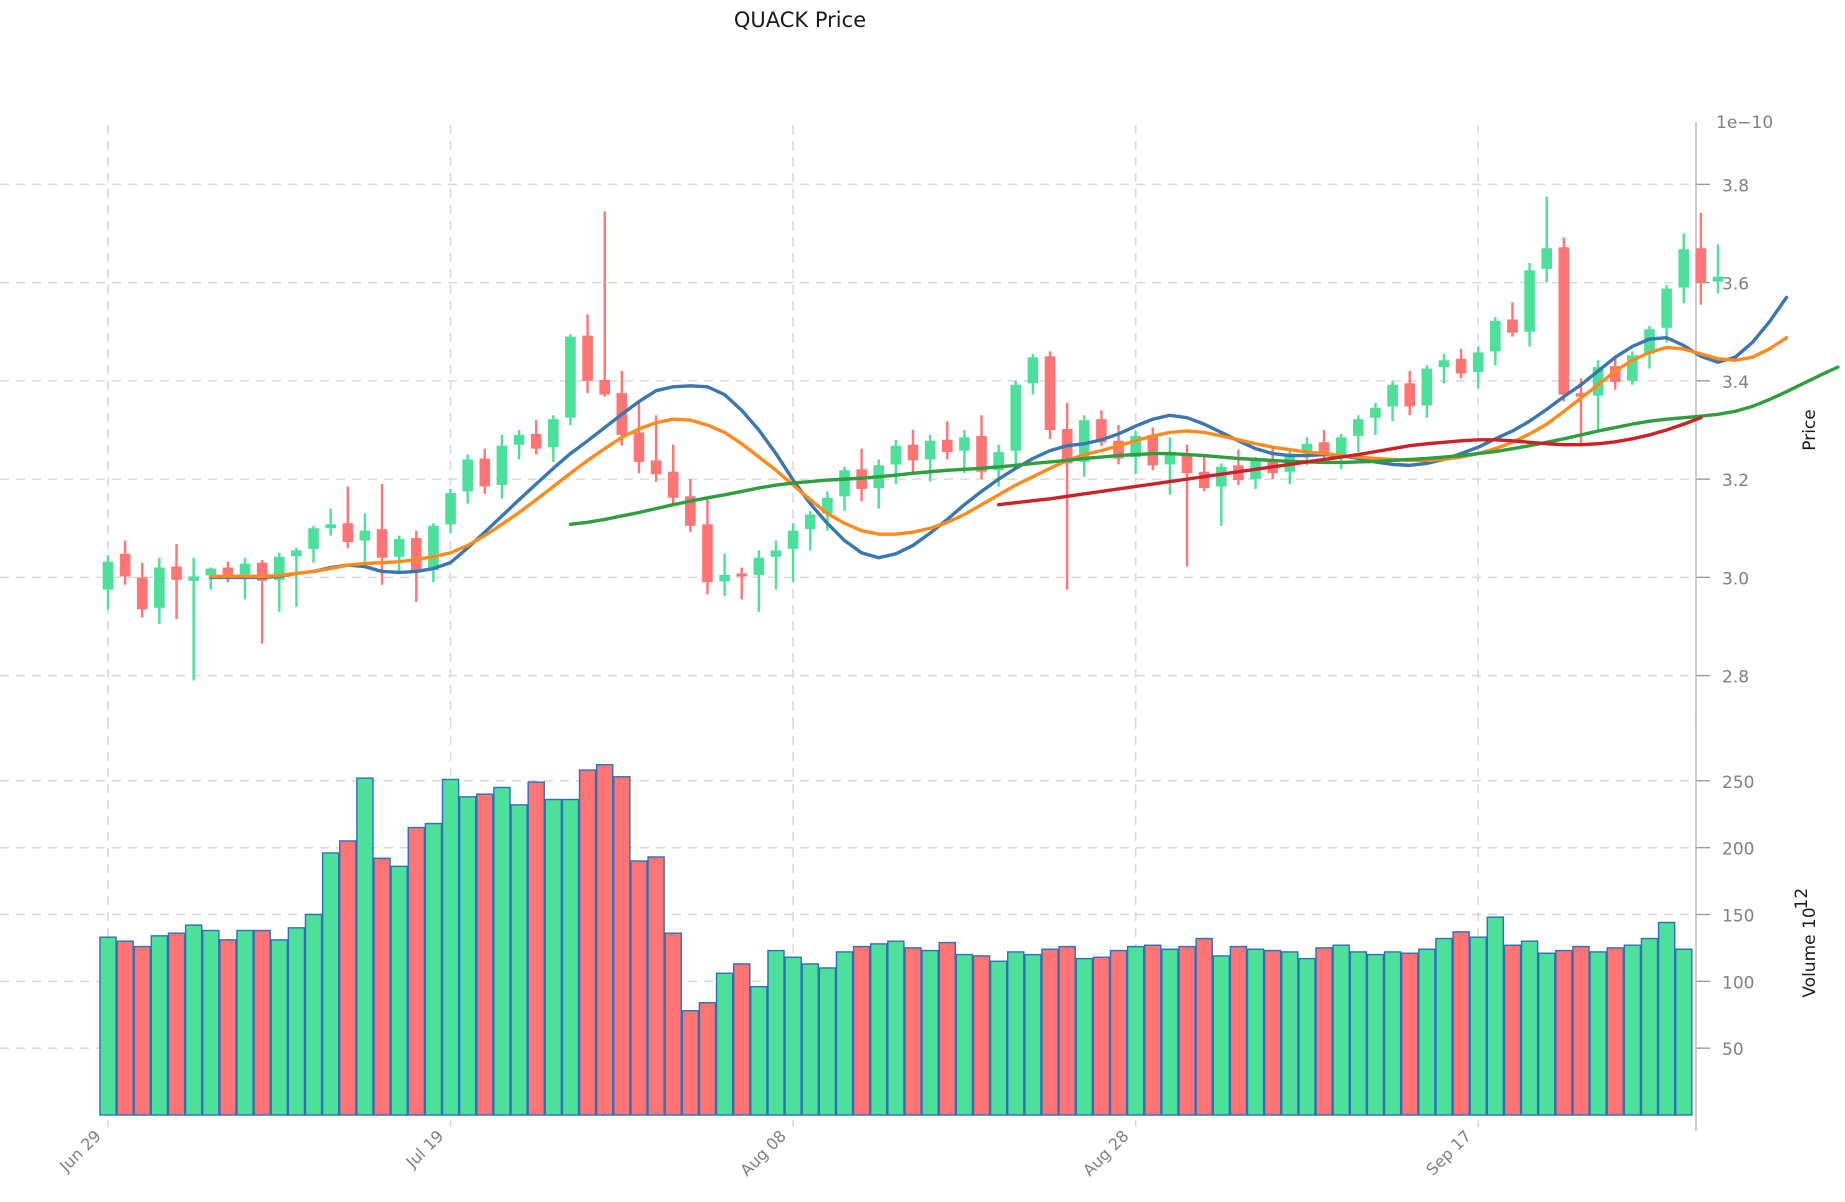 Image resolution: width=1845 pixels, height=1202 pixels. What do you see at coordinates (1106, 1153) in the screenshot?
I see `x-tick-label: Aug 28` at bounding box center [1106, 1153].